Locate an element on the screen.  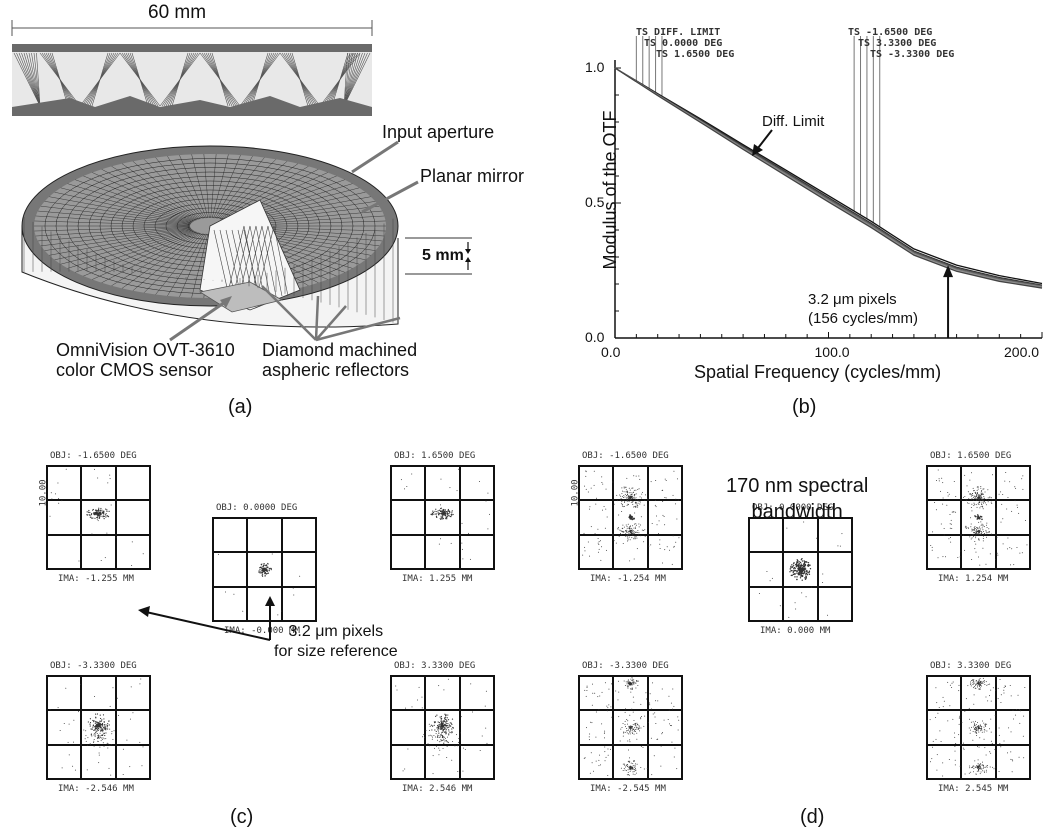
dimension-60mm: 60 mm is located at coordinates (177, 12).